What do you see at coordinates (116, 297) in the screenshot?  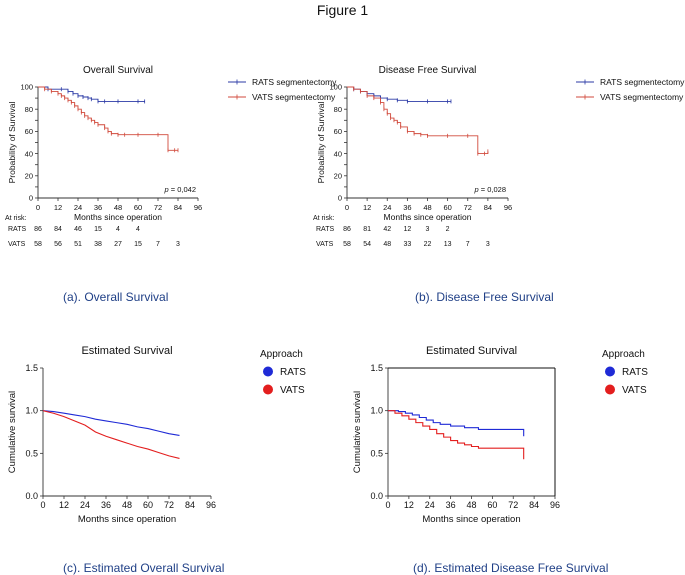 I see `caption-a: (a). Overall Survival` at bounding box center [116, 297].